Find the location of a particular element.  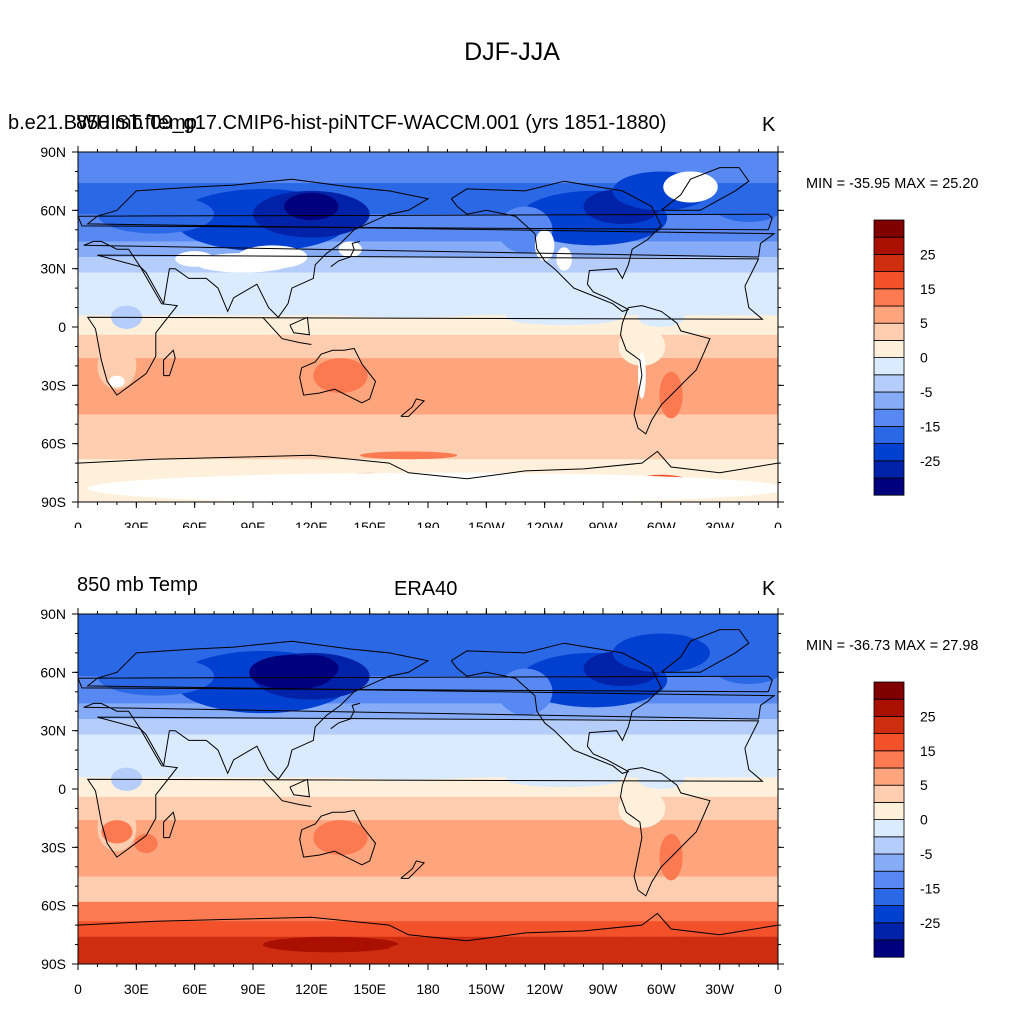

panel-top-units: K is located at coordinates (769, 125).